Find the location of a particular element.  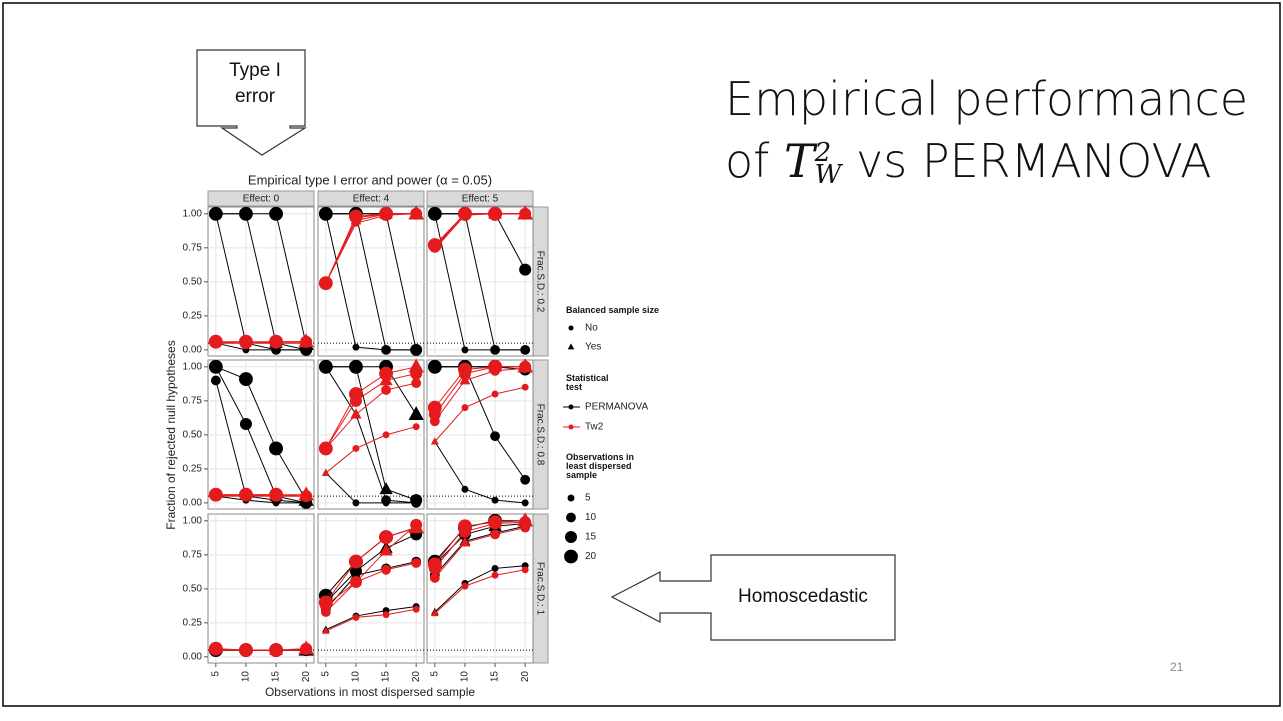

y-tick-label: 0.50 is located at coordinates (193, 281).